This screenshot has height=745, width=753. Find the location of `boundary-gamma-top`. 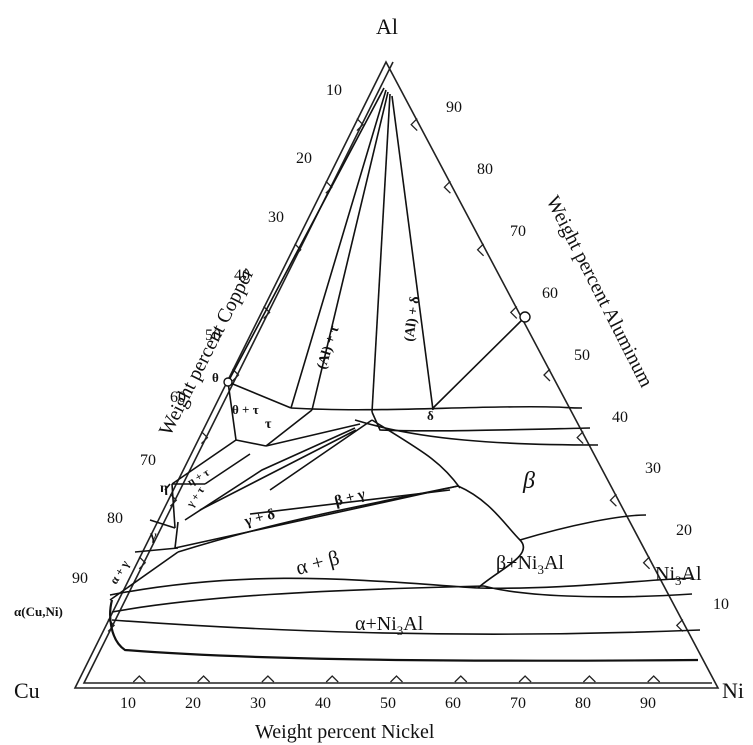

boundary-gamma-top is located at coordinates (162, 524).